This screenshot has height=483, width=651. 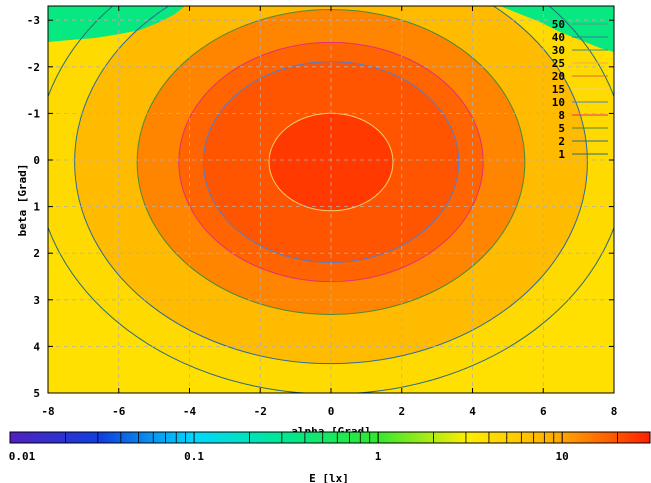 What do you see at coordinates (47, 411) in the screenshot?
I see `x-tick-label: -8` at bounding box center [47, 411].